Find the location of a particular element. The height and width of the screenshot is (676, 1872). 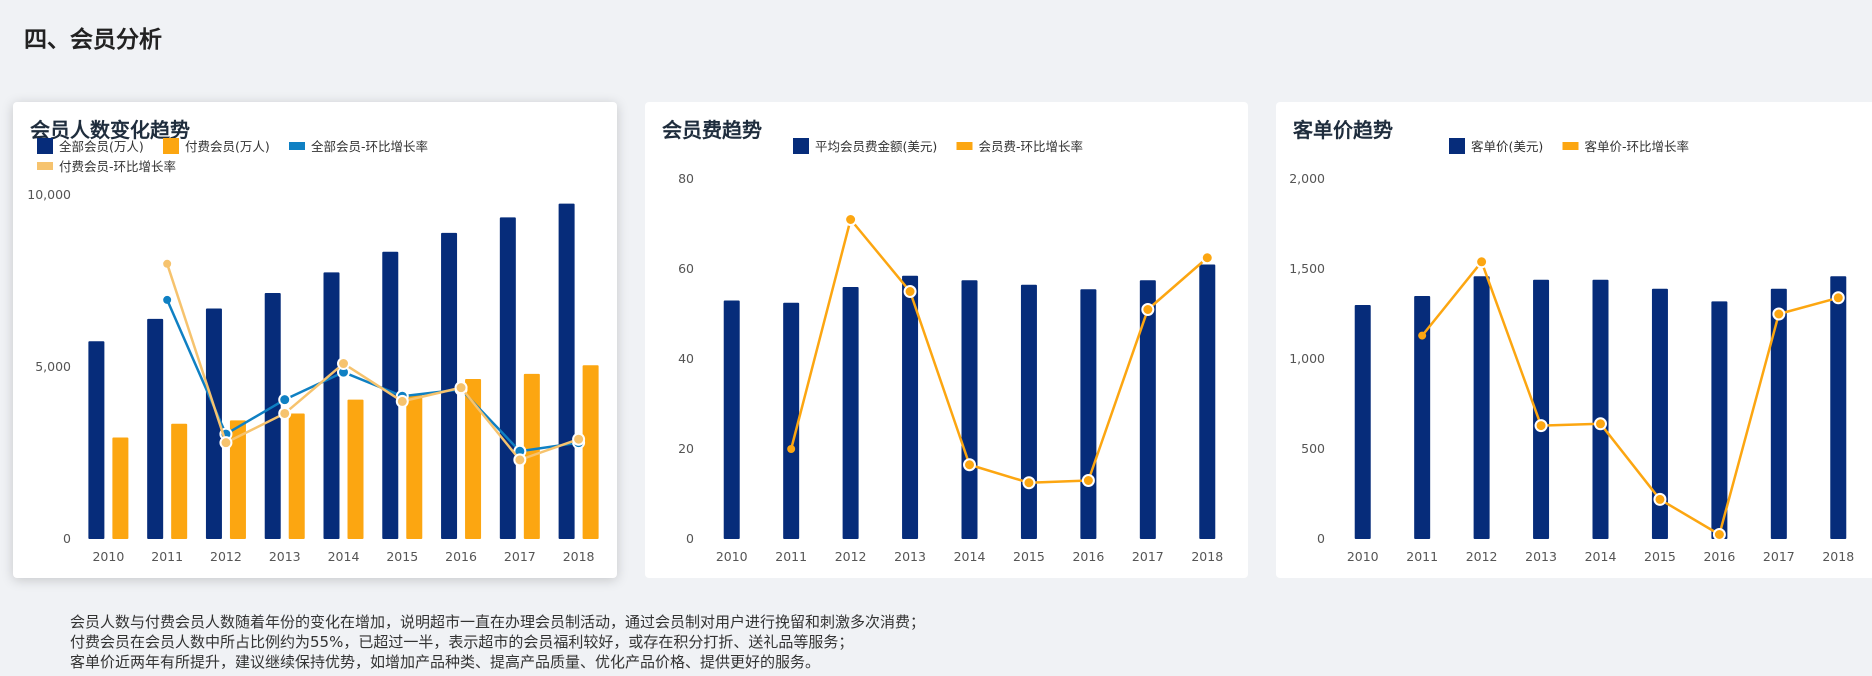

bar-全部会员(万人)-2017 is located at coordinates (507, 378).